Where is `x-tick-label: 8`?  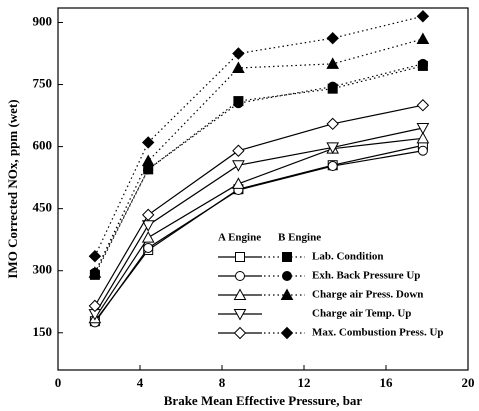
x-tick-label: 8 is located at coordinates (222, 382).